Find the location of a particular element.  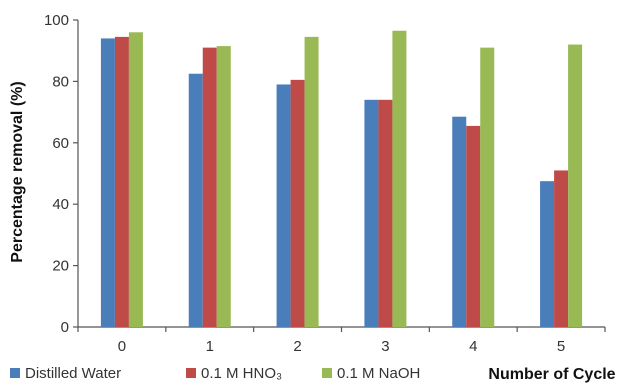

x-axis-title: Number of Cycle is located at coordinates (551, 374).